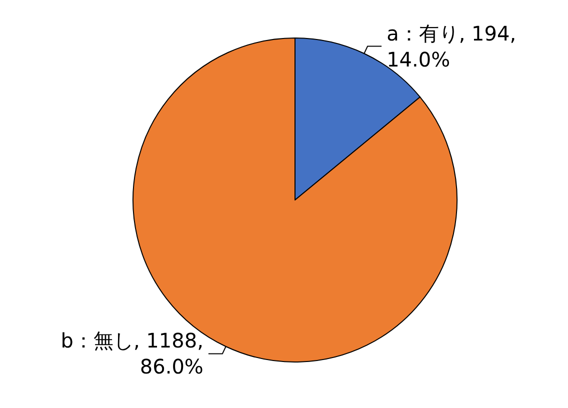 The image size is (568, 408). Describe the element at coordinates (132, 353) in the screenshot. I see `slice-label: b：無し, 1188, 86.0%` at that location.